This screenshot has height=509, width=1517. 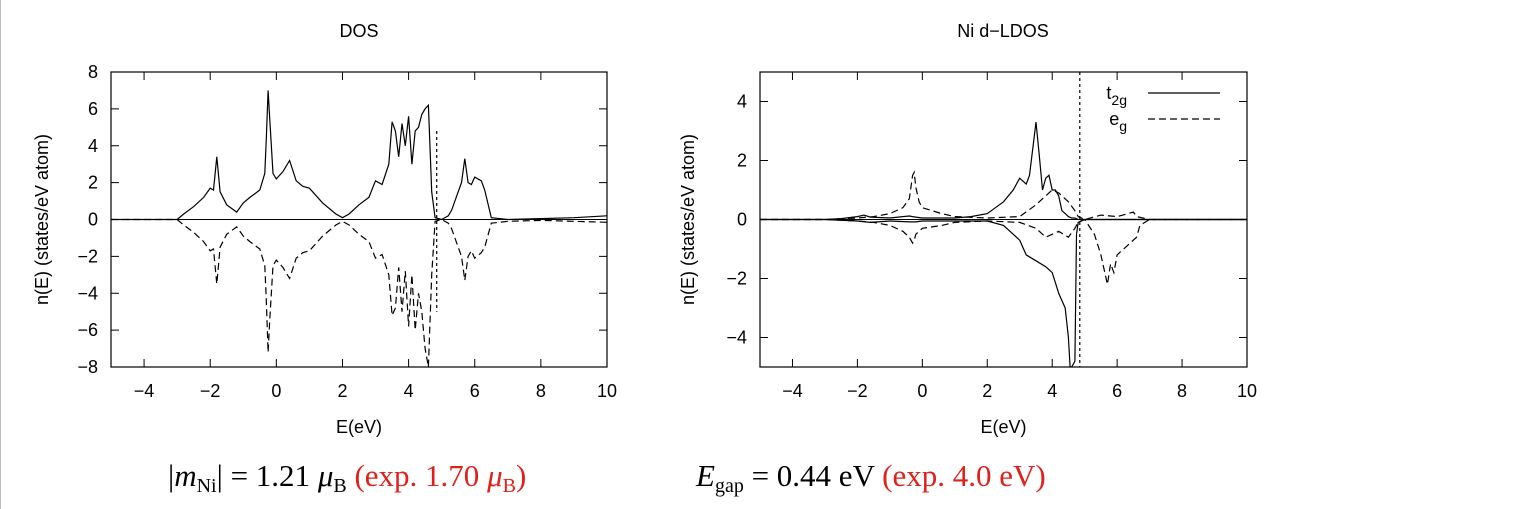 I want to click on frame-edge, so click(x=0, y=254).